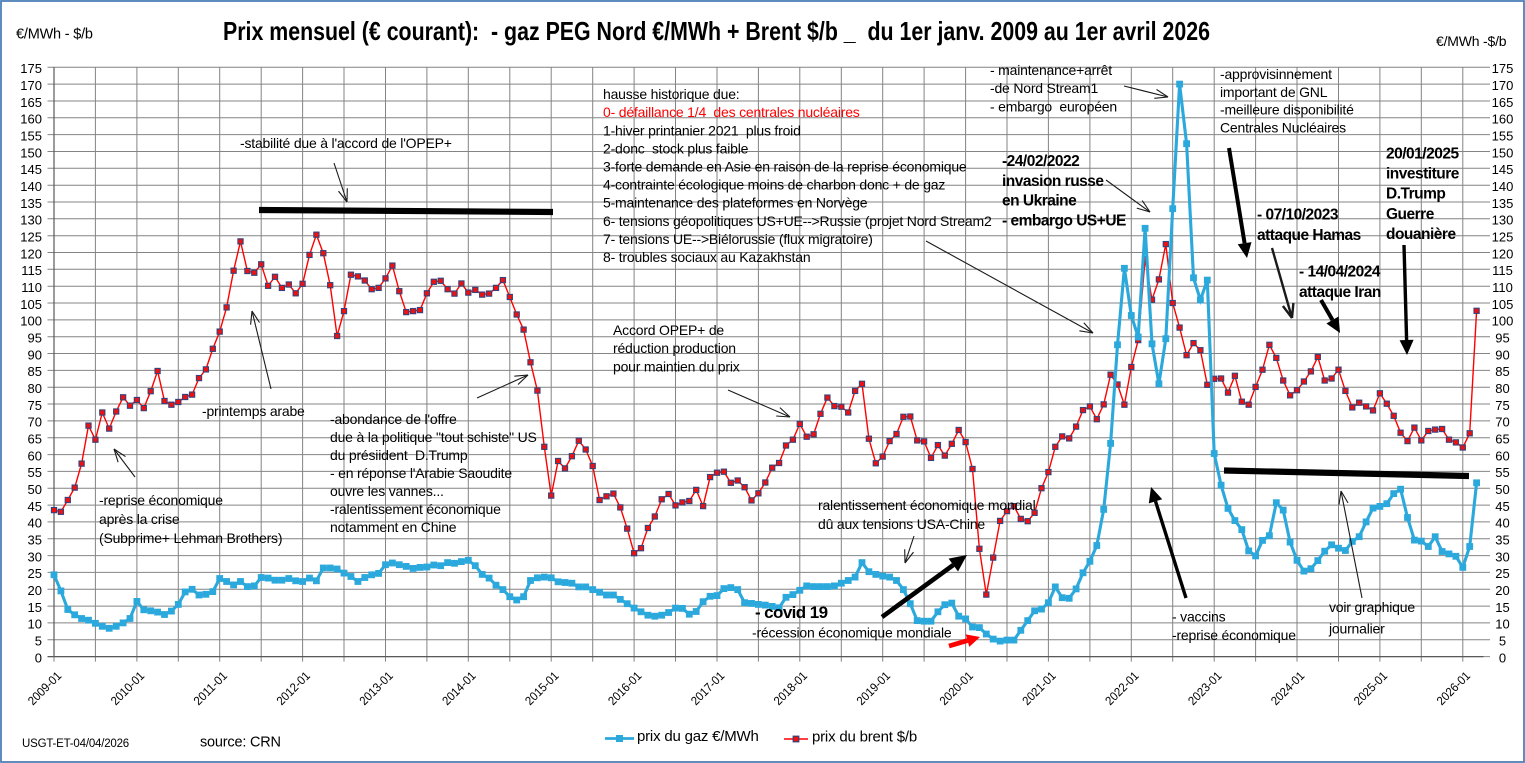  Describe the element at coordinates (31, 85) in the screenshot. I see `svg-text: 170` at that location.